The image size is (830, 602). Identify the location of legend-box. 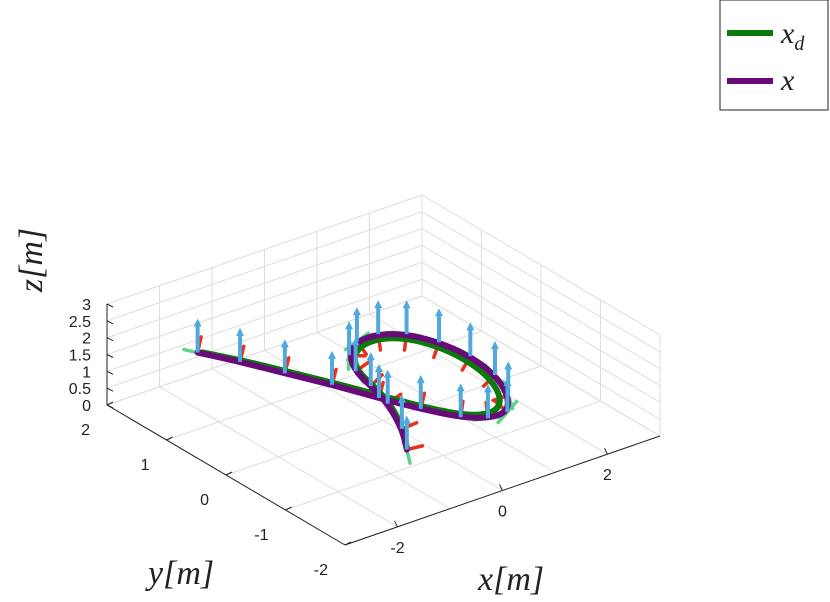
(774, 55).